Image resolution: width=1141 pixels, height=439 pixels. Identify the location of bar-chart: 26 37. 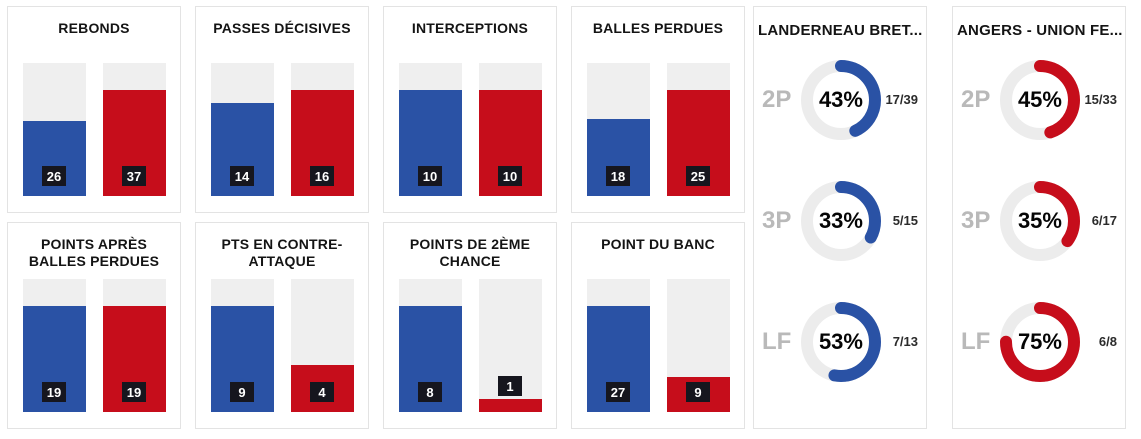
(94, 129).